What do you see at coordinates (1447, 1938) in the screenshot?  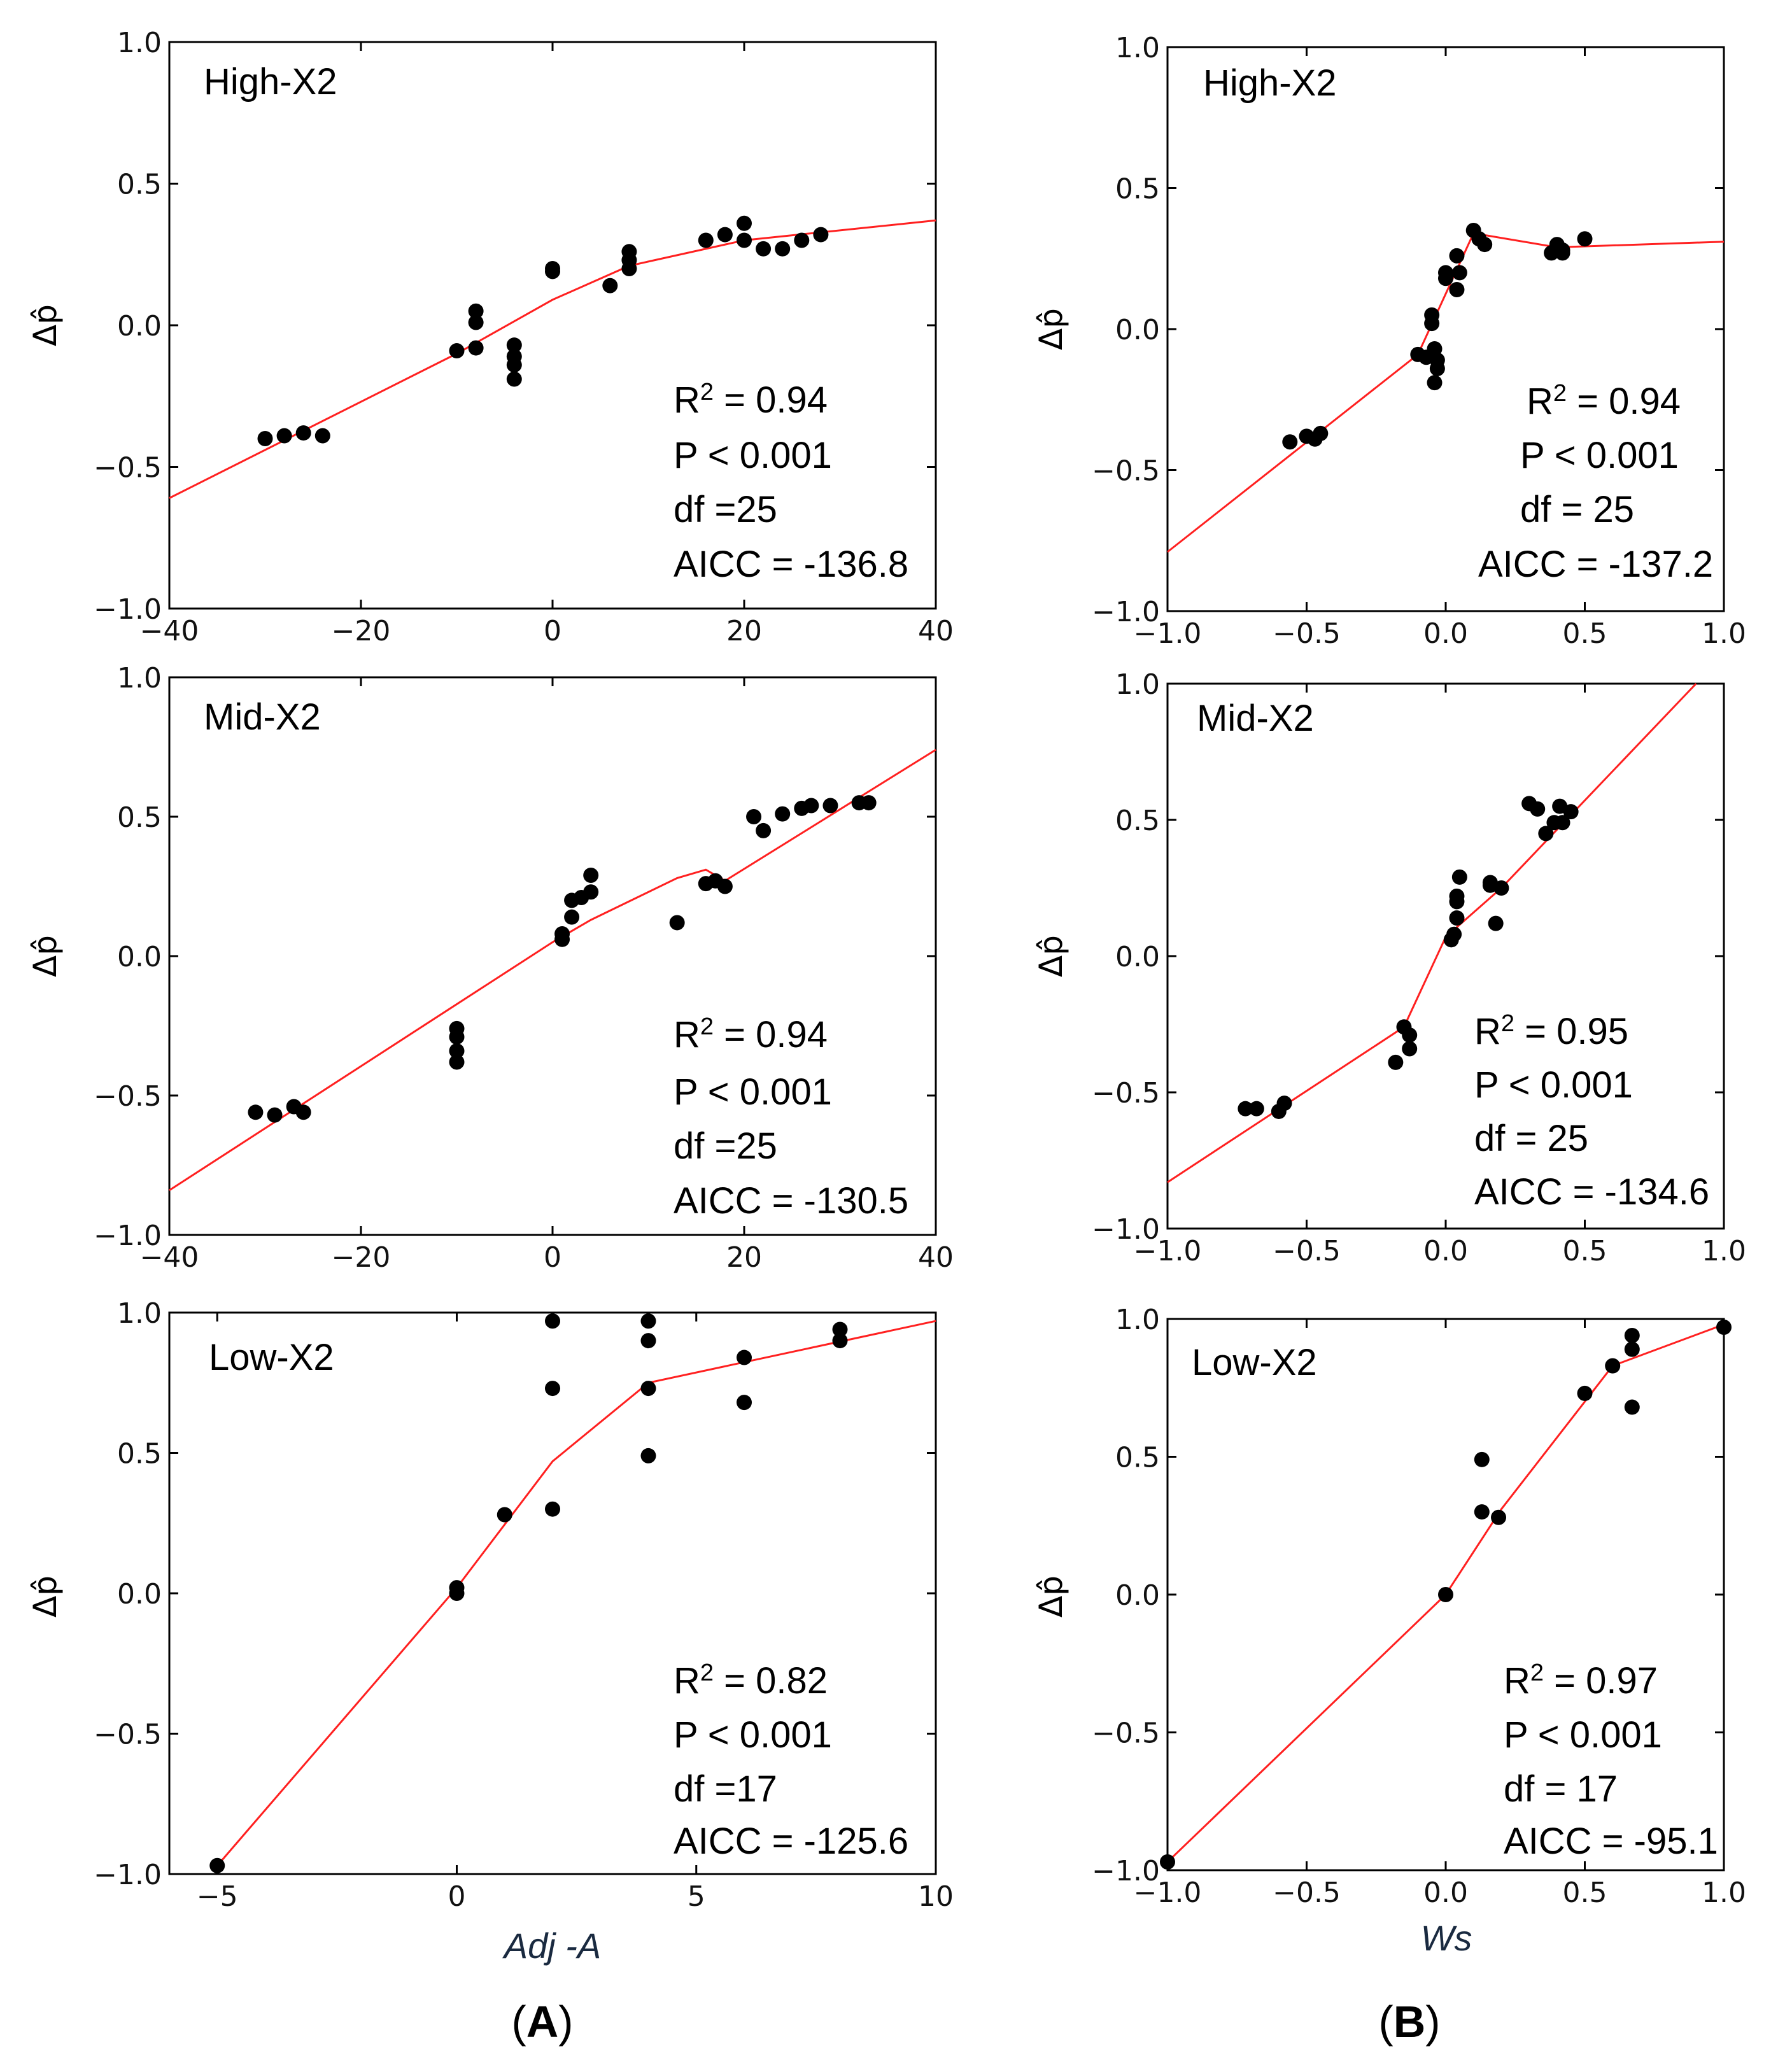 I see `x-axis-label: Ws` at bounding box center [1447, 1938].